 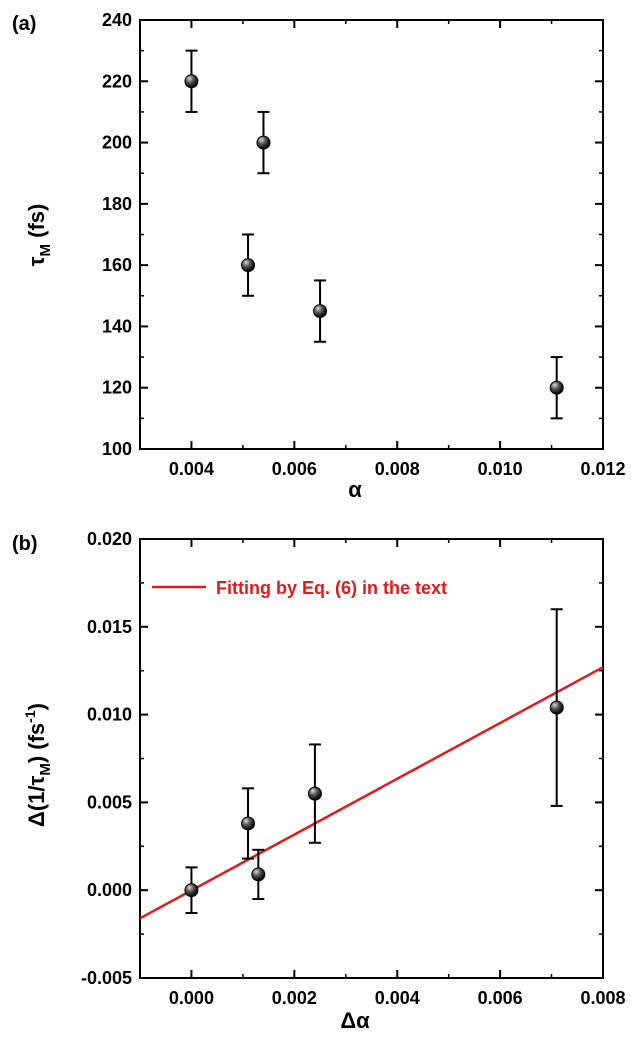 What do you see at coordinates (36, 800) in the screenshot?
I see `panel-b-y-label-pre: Δ(1/τ` at bounding box center [36, 800].